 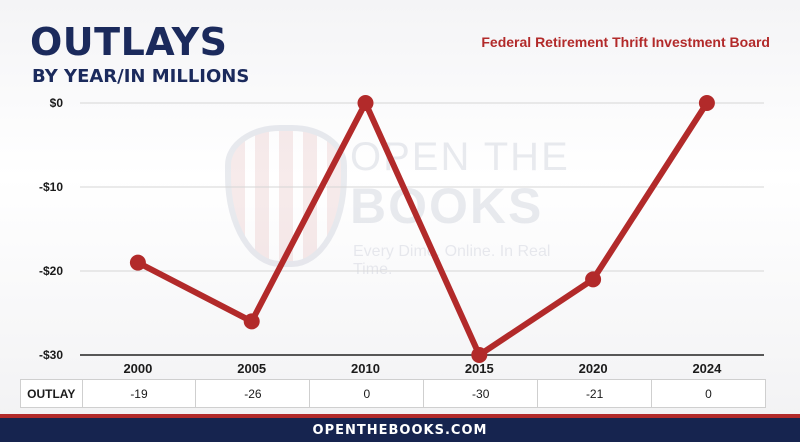 I want to click on y-axis-ticks: $0 -$10 -$20 -$30, so click(x=51, y=229).